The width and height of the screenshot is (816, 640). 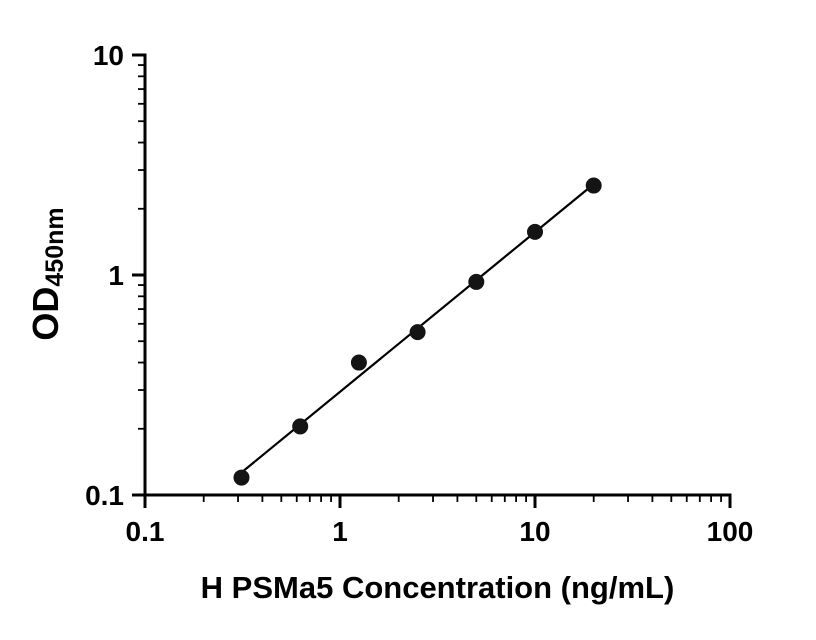 What do you see at coordinates (730, 531) in the screenshot?
I see `x-axis-tick-label: 100` at bounding box center [730, 531].